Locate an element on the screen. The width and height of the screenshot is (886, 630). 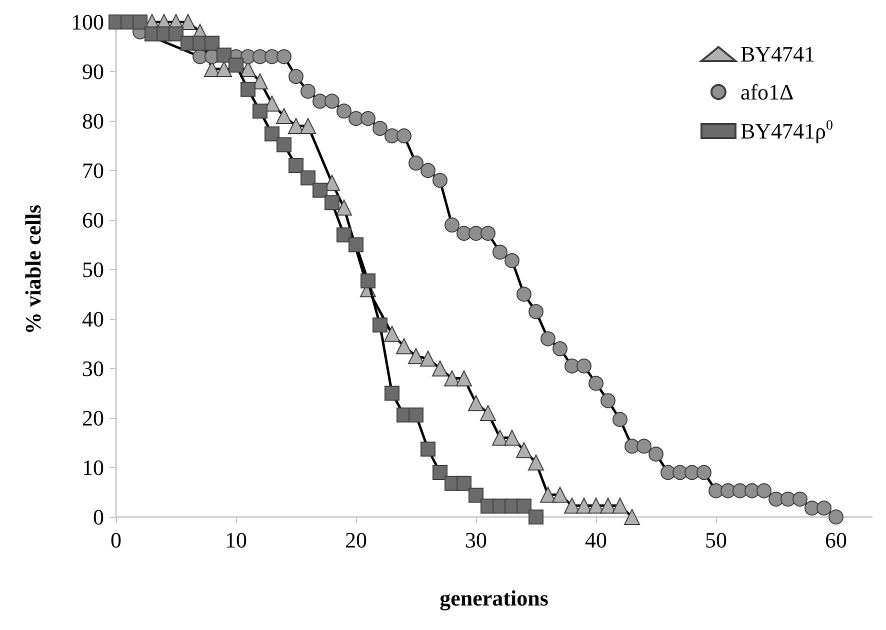
x-tick-label: 40 is located at coordinates (596, 540).